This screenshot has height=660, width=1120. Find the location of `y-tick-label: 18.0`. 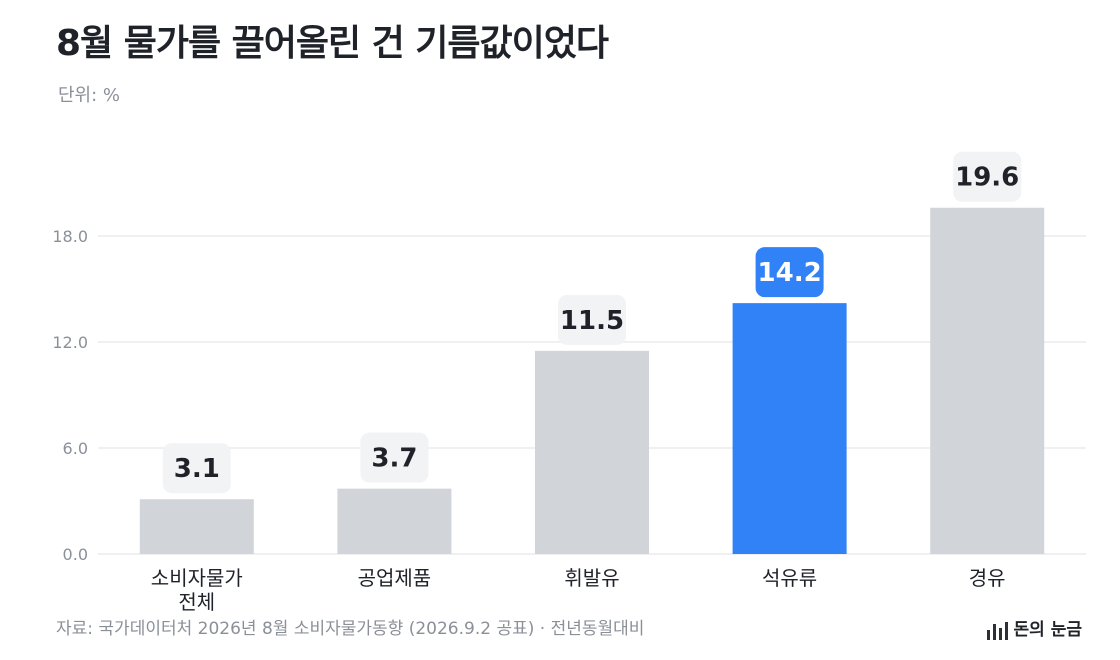

y-tick-label: 18.0 is located at coordinates (70, 236).